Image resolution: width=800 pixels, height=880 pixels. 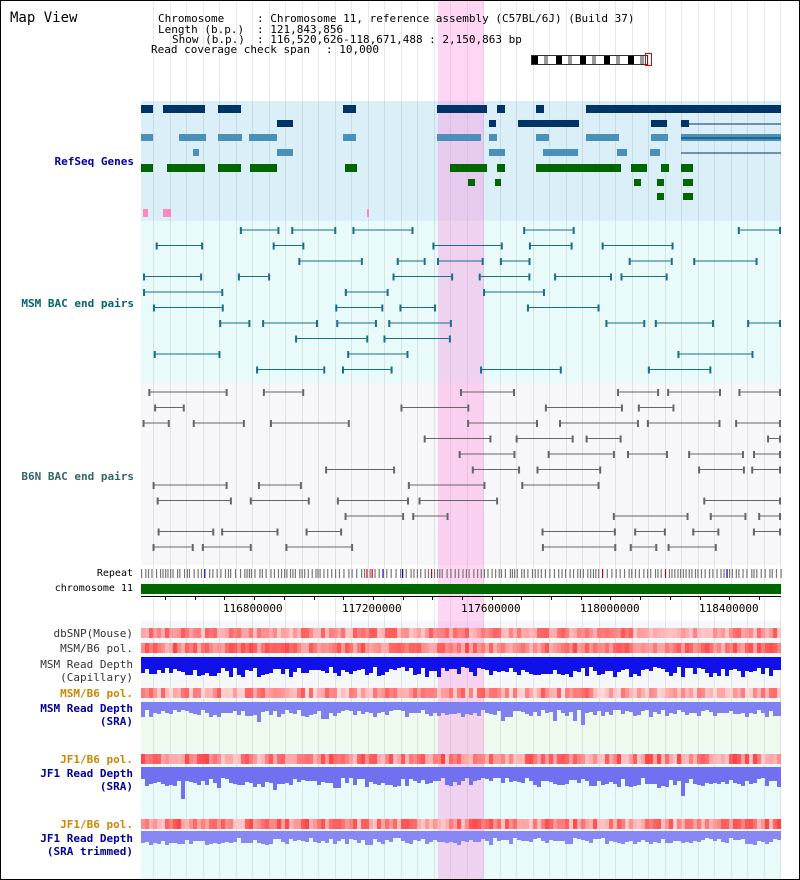 What do you see at coordinates (461, 440) in the screenshot?
I see `selected-region-highlight` at bounding box center [461, 440].